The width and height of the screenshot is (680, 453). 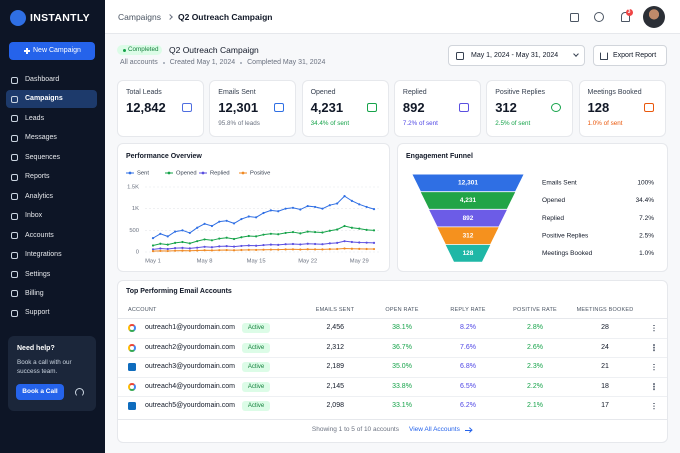 What do you see at coordinates (79, 392) in the screenshot?
I see `headset-icon` at bounding box center [79, 392].